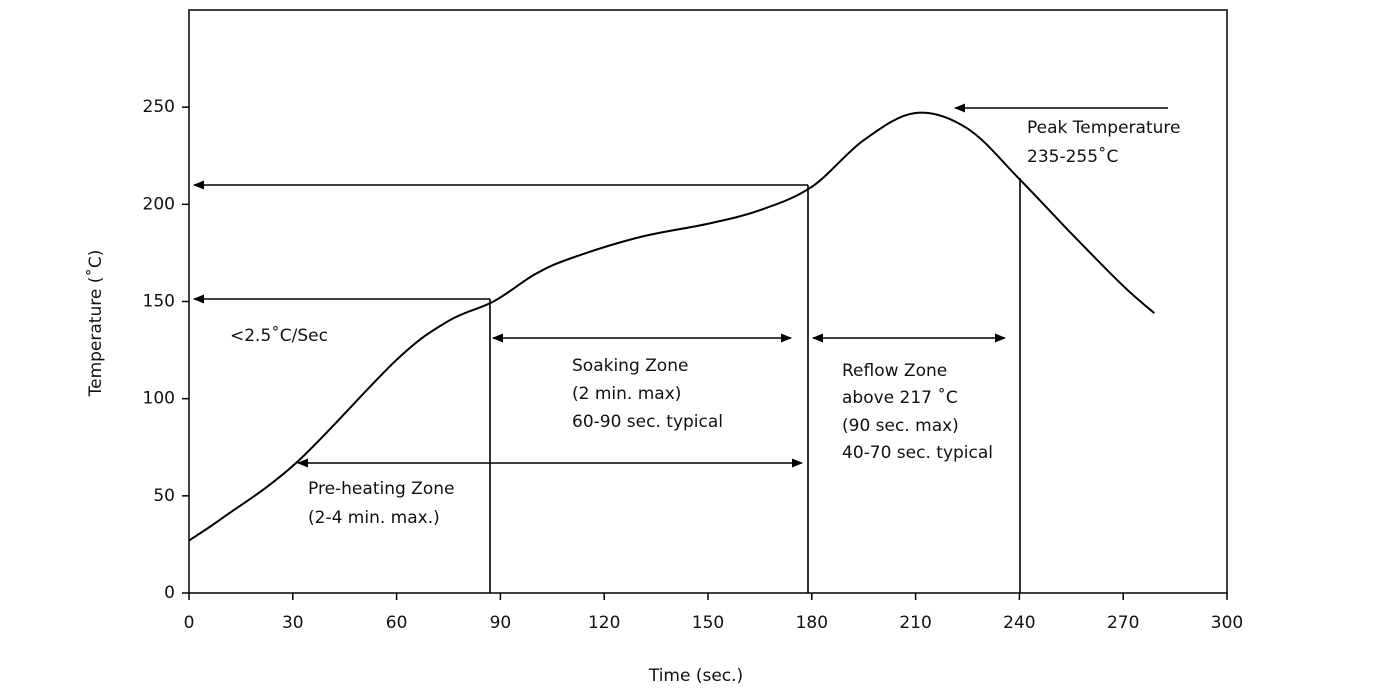  I want to click on annotation: Peak Temperature, so click(1103, 128).